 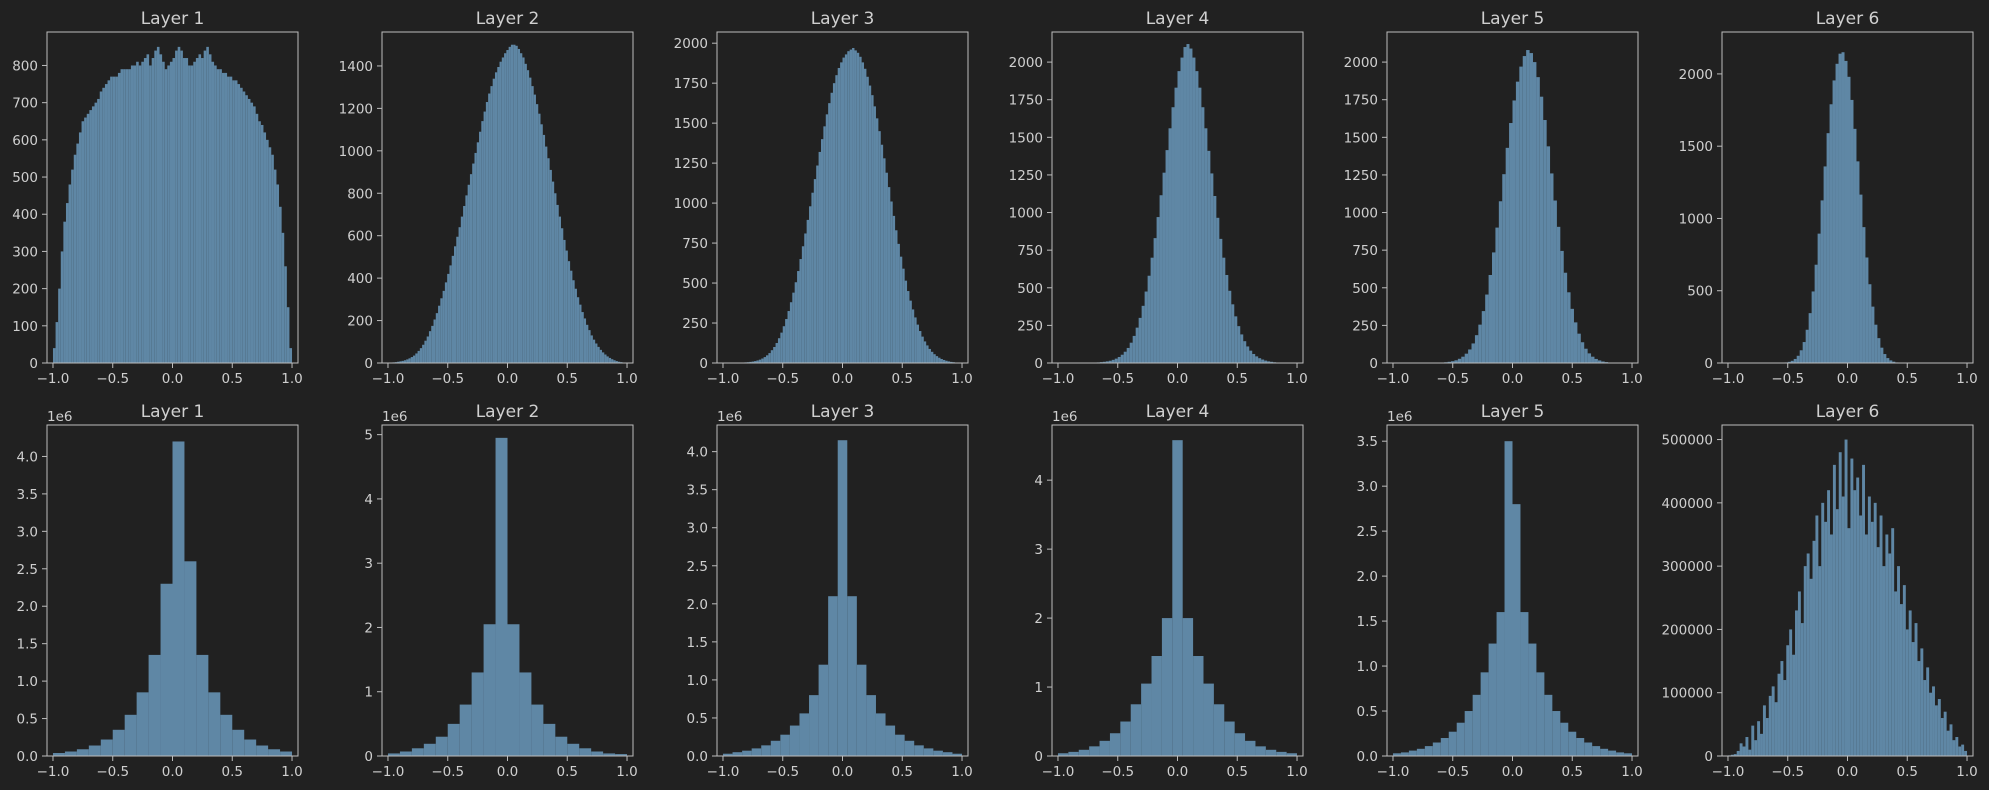 I want to click on y-tick-label: 200, so click(x=25, y=290).